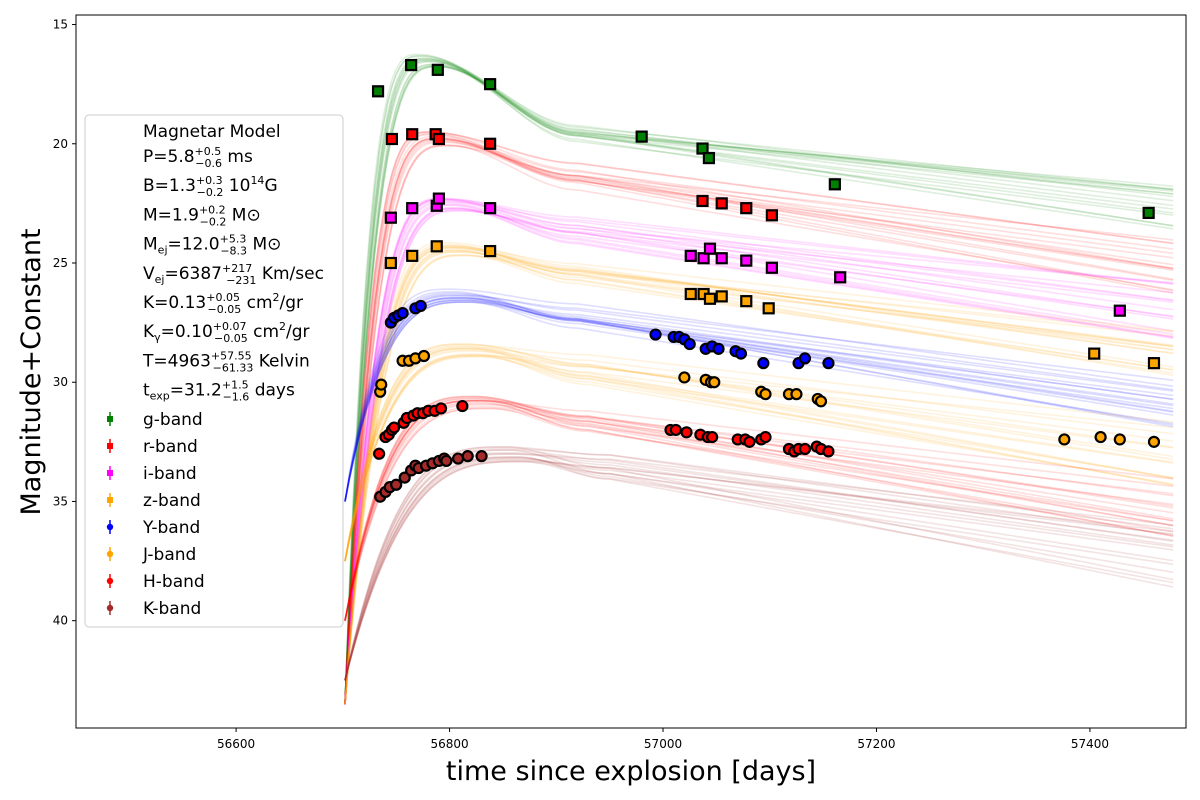 This screenshot has height=800, width=1200. What do you see at coordinates (172, 609) in the screenshot?
I see `legend-label-K-band: K-band` at bounding box center [172, 609].